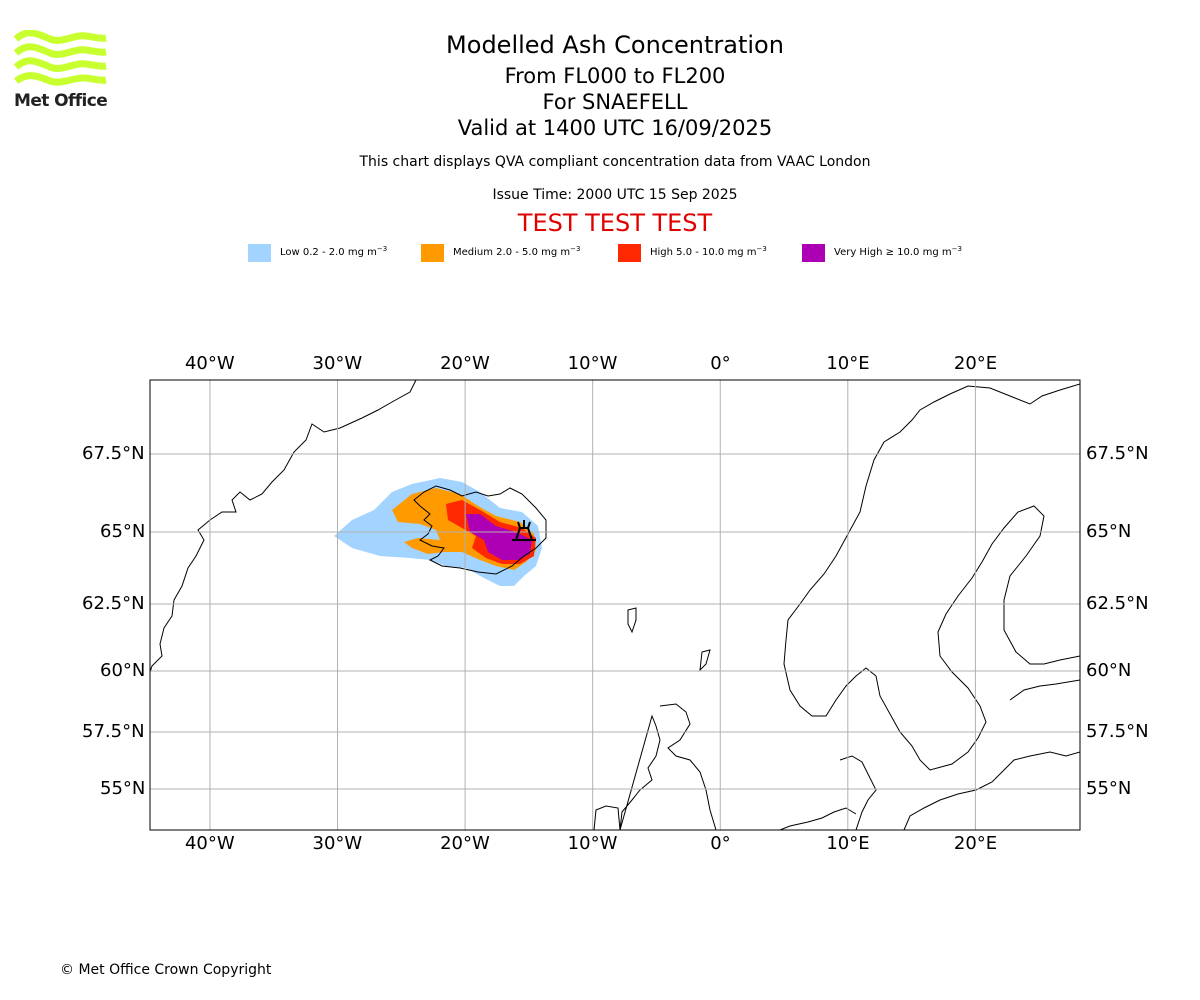 This screenshot has width=1200, height=1000. I want to click on lon-tick-label-top: 40°W, so click(209, 363).